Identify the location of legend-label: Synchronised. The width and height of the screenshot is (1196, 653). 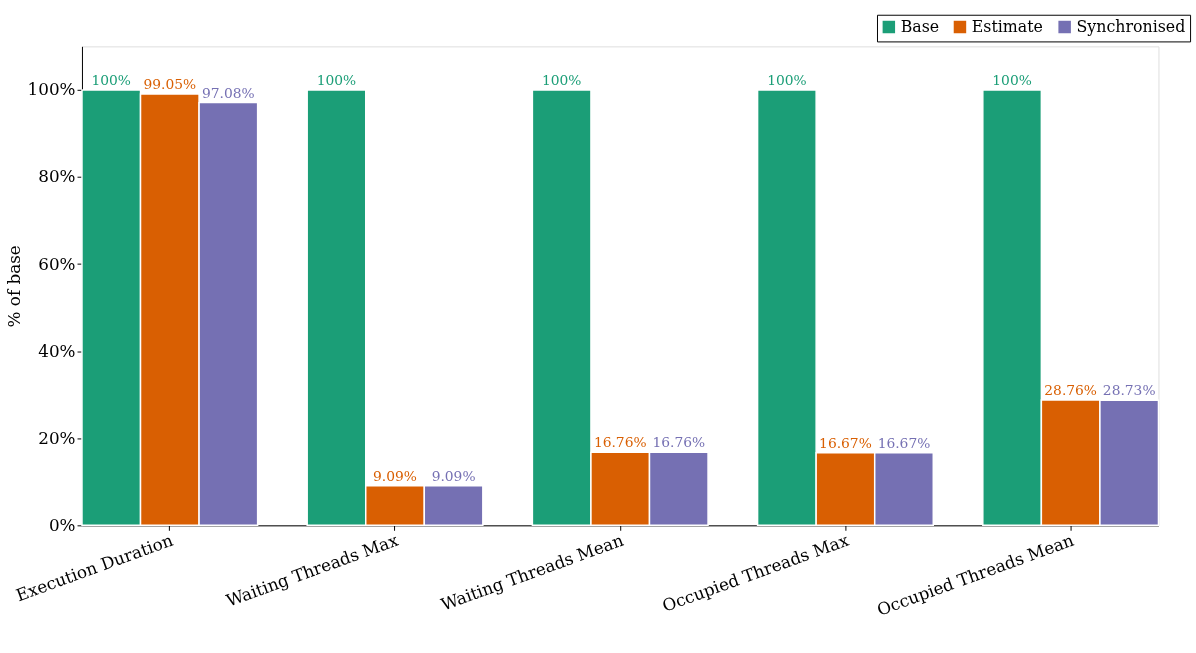
(1131, 26).